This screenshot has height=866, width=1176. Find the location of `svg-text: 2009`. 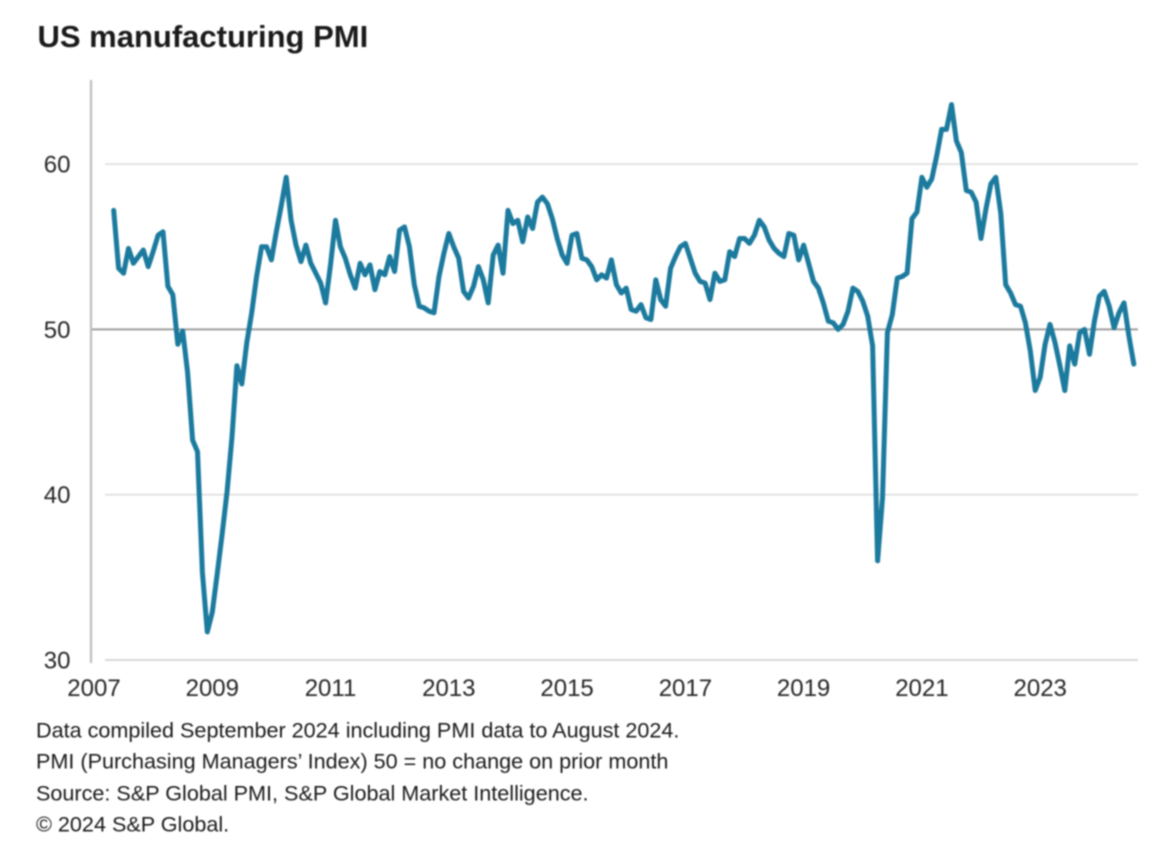

svg-text: 2009 is located at coordinates (212, 688).